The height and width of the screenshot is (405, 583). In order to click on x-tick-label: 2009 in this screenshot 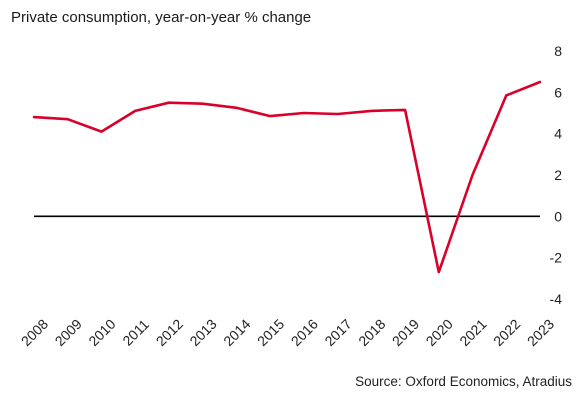, I will do `click(68, 332)`.